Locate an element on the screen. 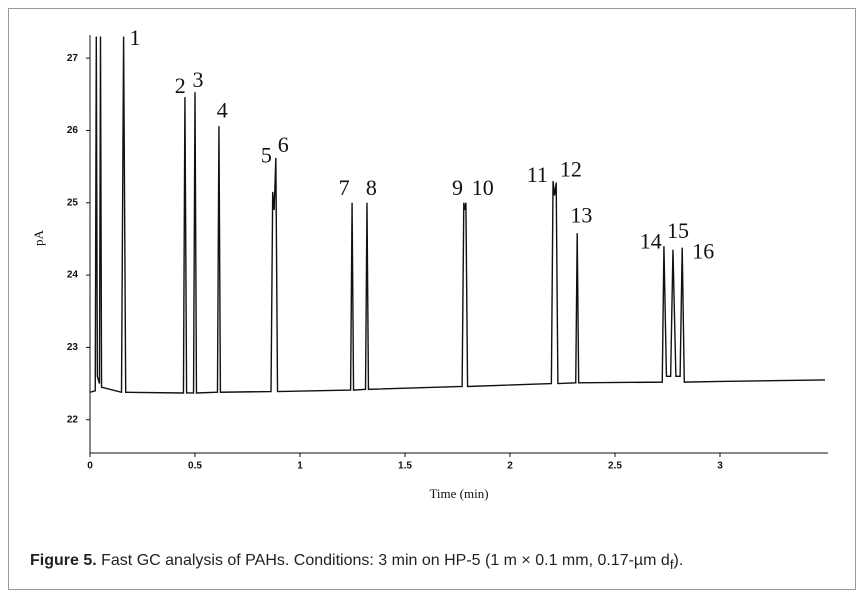 This screenshot has width=864, height=598. y-tick-label: 25 is located at coordinates (73, 202).